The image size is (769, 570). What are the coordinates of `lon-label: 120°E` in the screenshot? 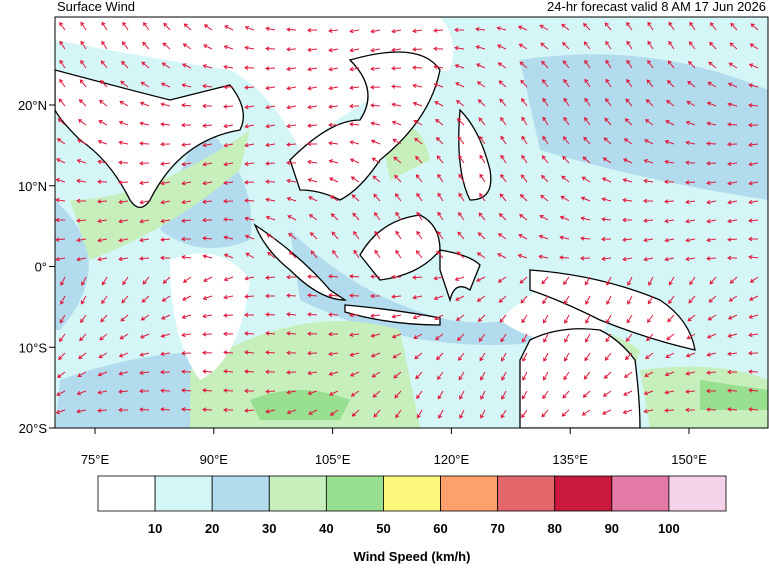 It's located at (452, 459).